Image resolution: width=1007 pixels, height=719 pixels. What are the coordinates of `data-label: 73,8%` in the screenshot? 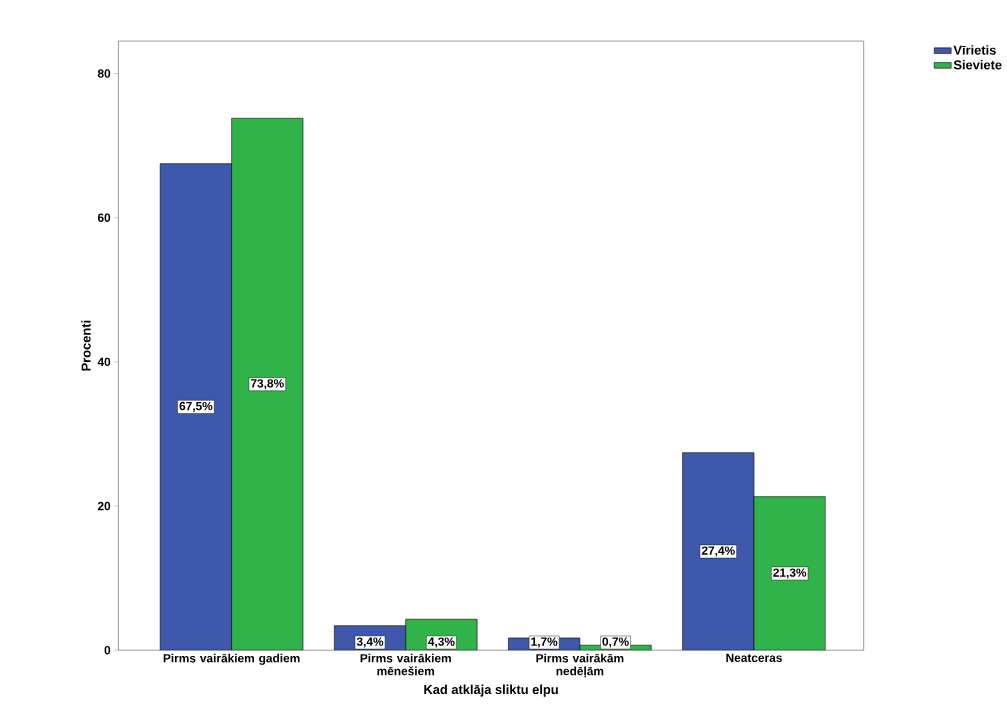 It's located at (267, 384).